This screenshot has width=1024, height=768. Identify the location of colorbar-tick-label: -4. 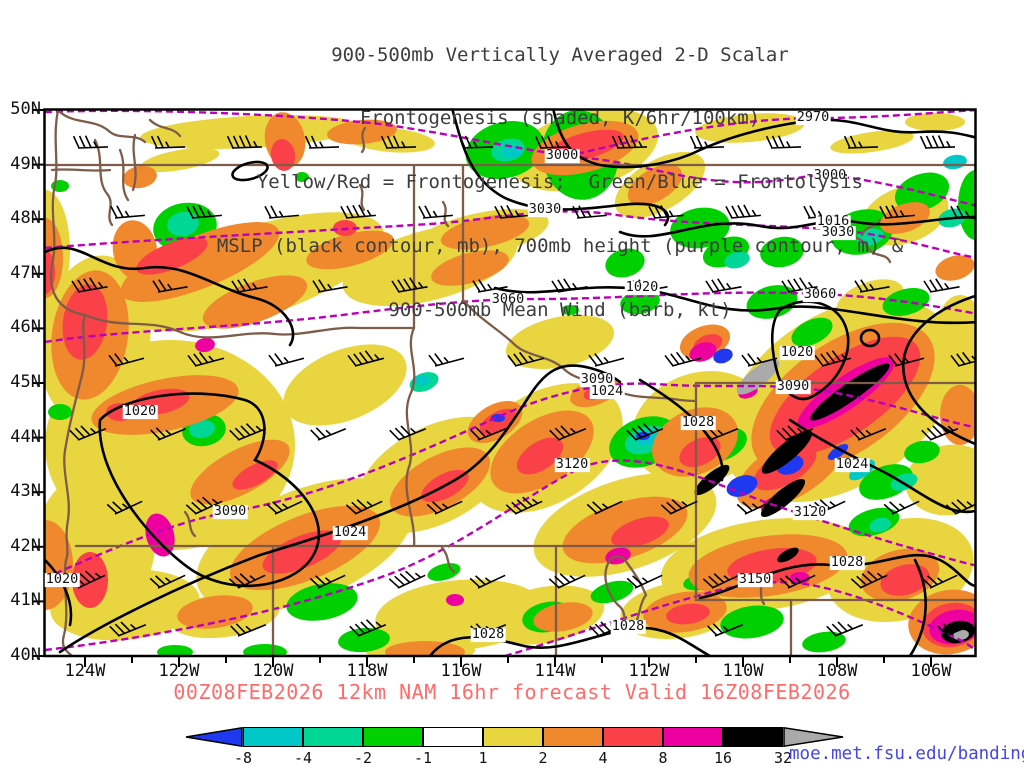
(303, 758).